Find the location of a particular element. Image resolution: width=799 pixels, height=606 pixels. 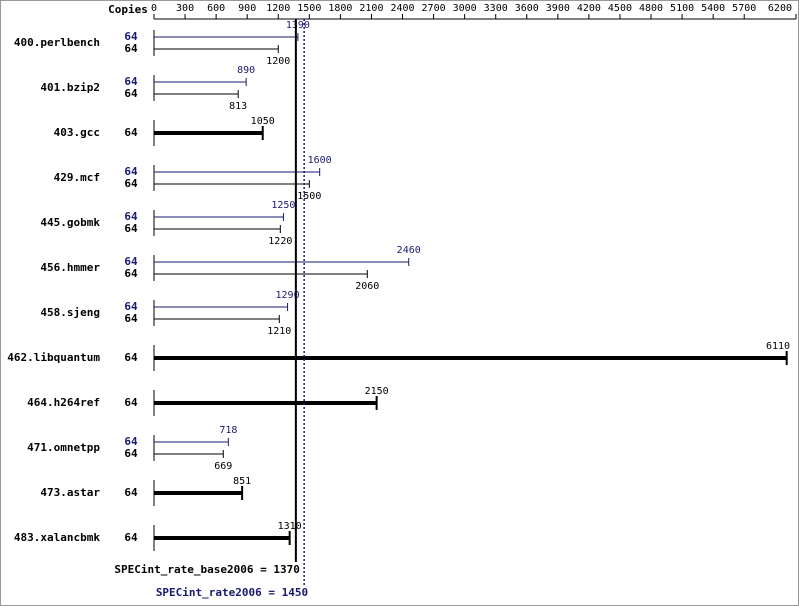

x-tick-label: 6200 is located at coordinates (780, 8).